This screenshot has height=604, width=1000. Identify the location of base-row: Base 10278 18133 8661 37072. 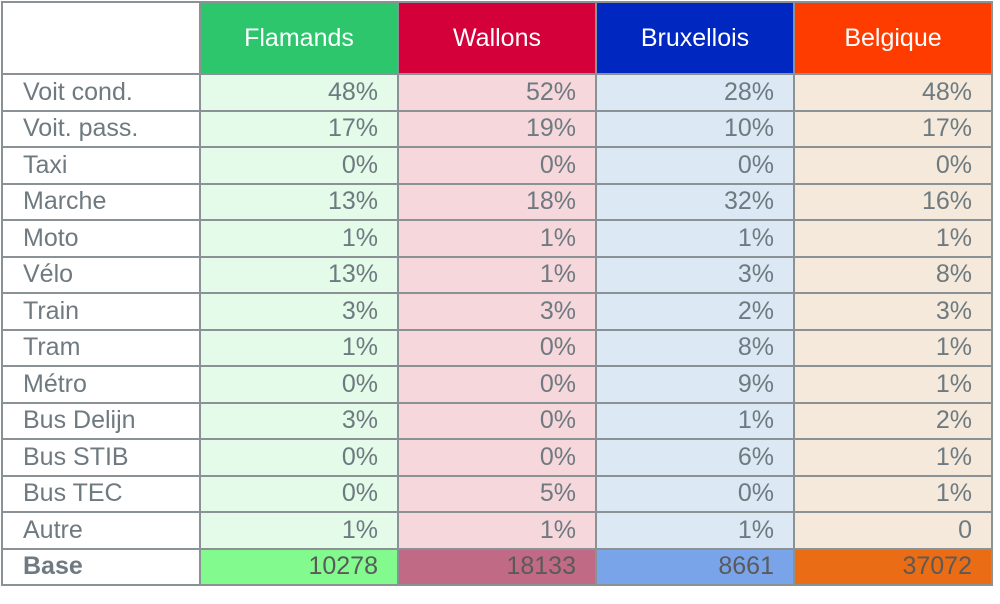
(497, 566).